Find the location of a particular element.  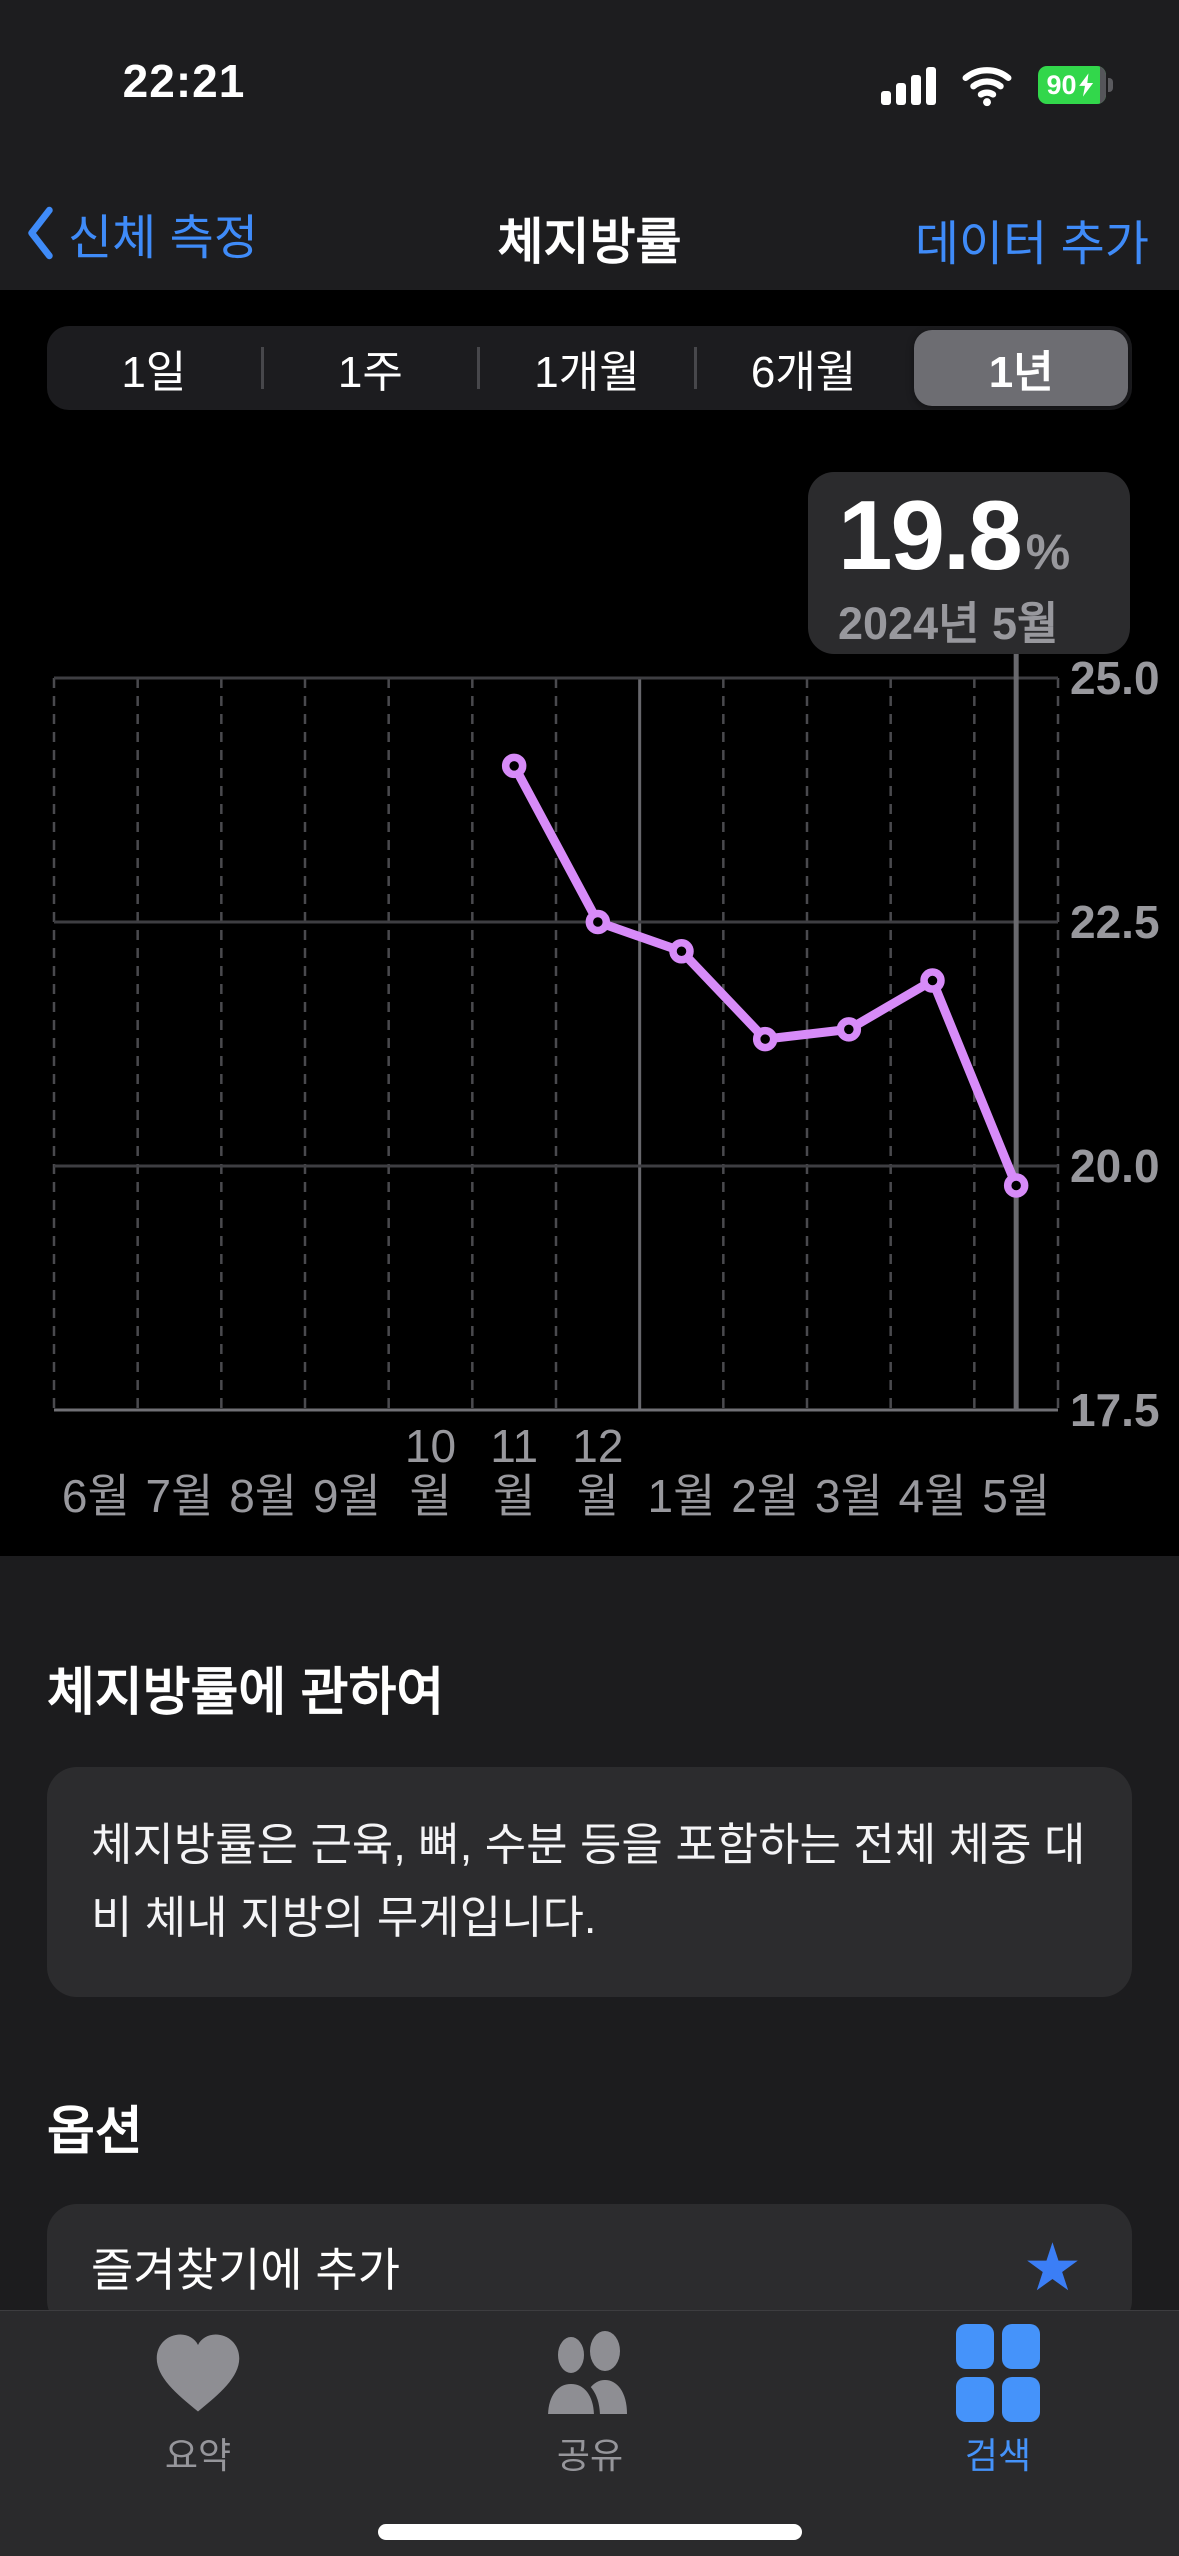

about-heading: 체지방률에 관하여 is located at coordinates (246, 1693).